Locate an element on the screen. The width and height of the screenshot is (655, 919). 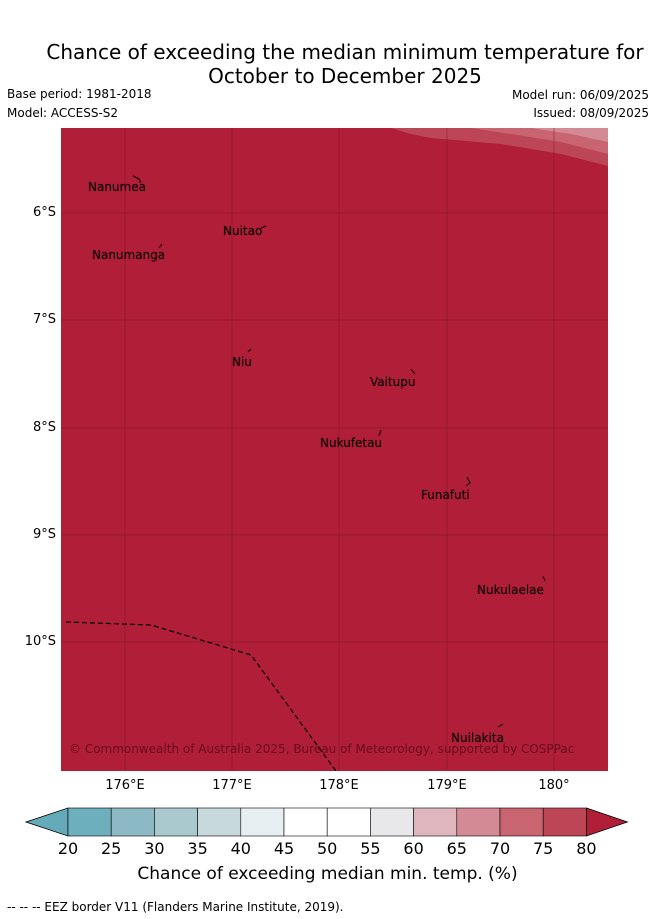
colorbar-tick-label: 60 is located at coordinates (413, 848).